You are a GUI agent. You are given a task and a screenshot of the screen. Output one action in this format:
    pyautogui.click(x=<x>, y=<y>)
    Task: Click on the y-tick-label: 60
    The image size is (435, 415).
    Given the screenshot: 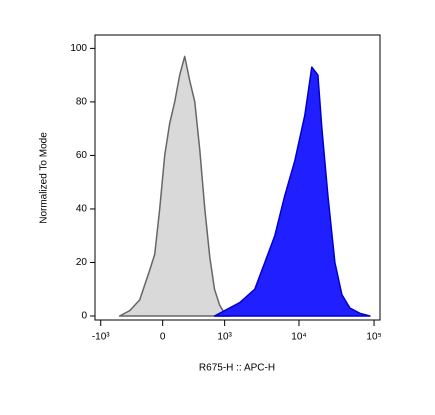 What is the action you would take?
    pyautogui.click(x=82, y=155)
    